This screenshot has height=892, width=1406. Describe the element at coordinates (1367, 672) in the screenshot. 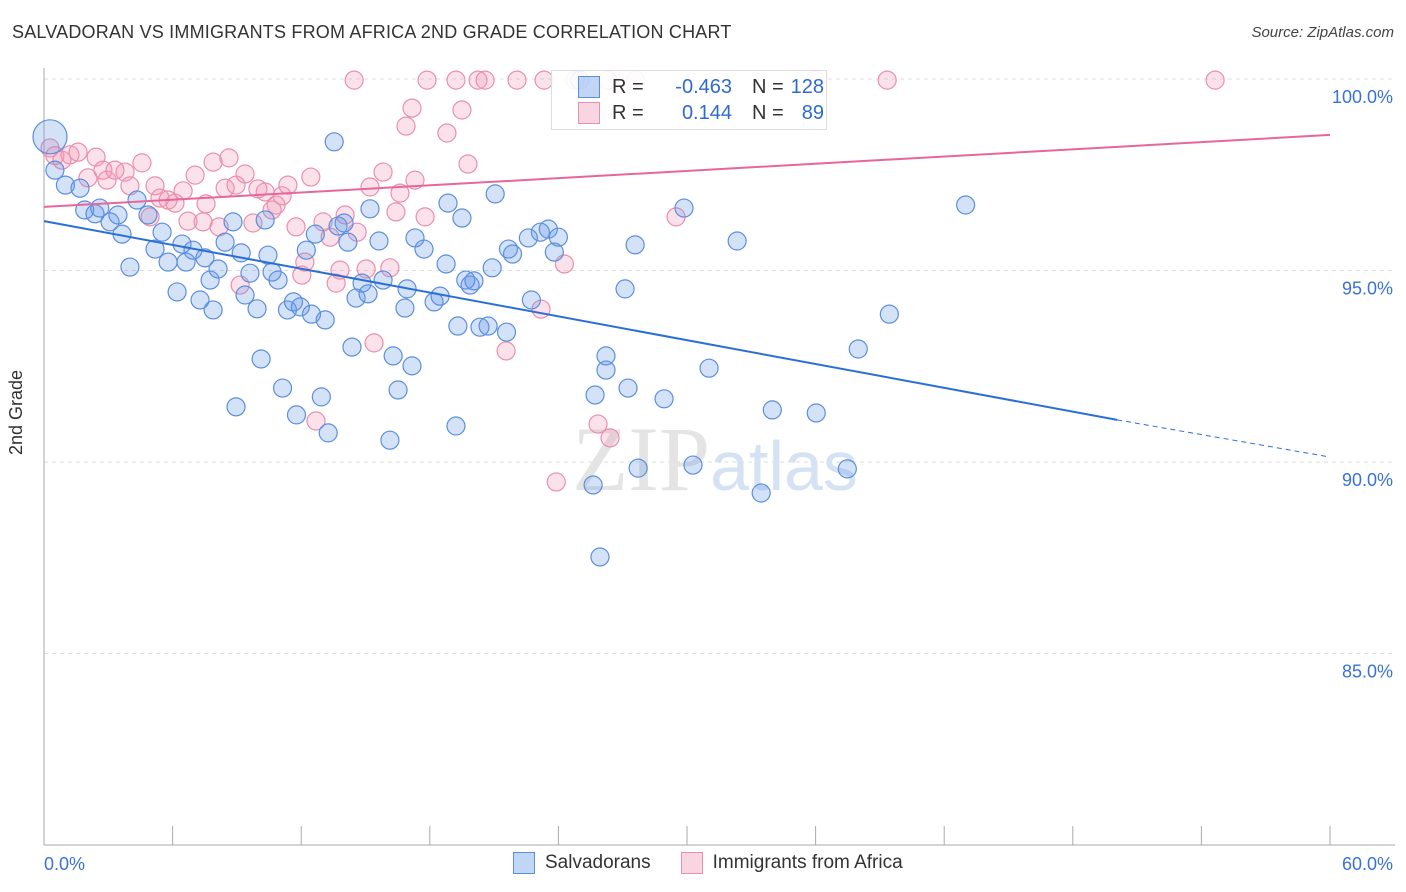

I see `y-tick-label: 85.0%` at that location.